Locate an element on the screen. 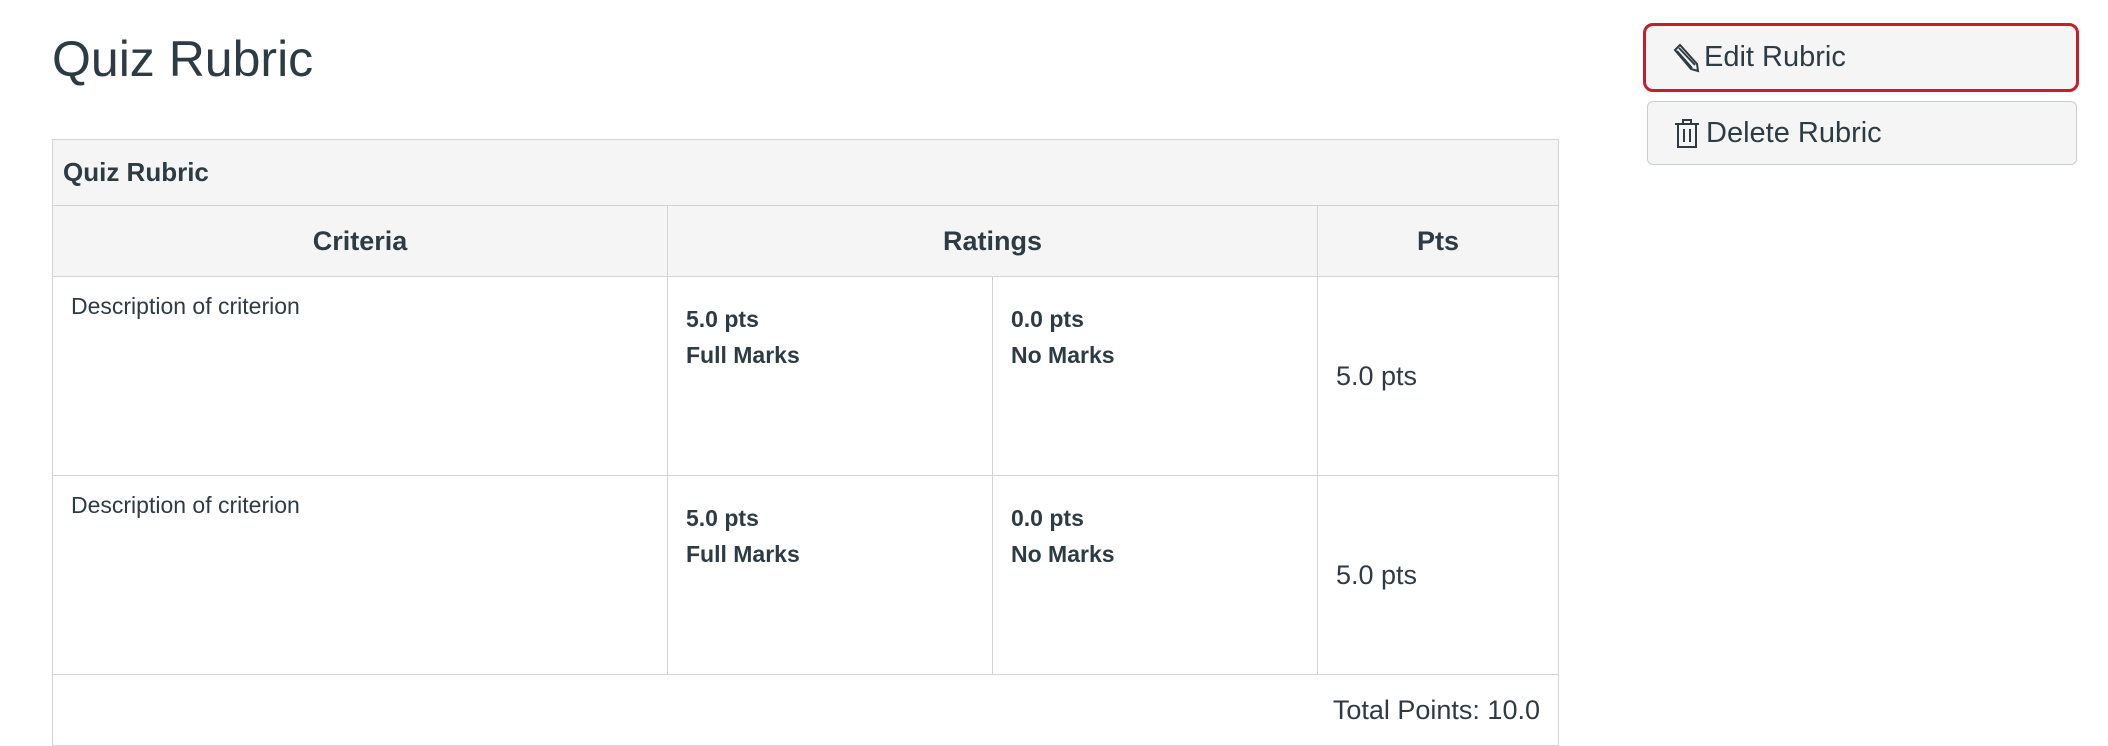 This screenshot has height=746, width=2108. total-points: Total Points: 10.0 is located at coordinates (805, 710).